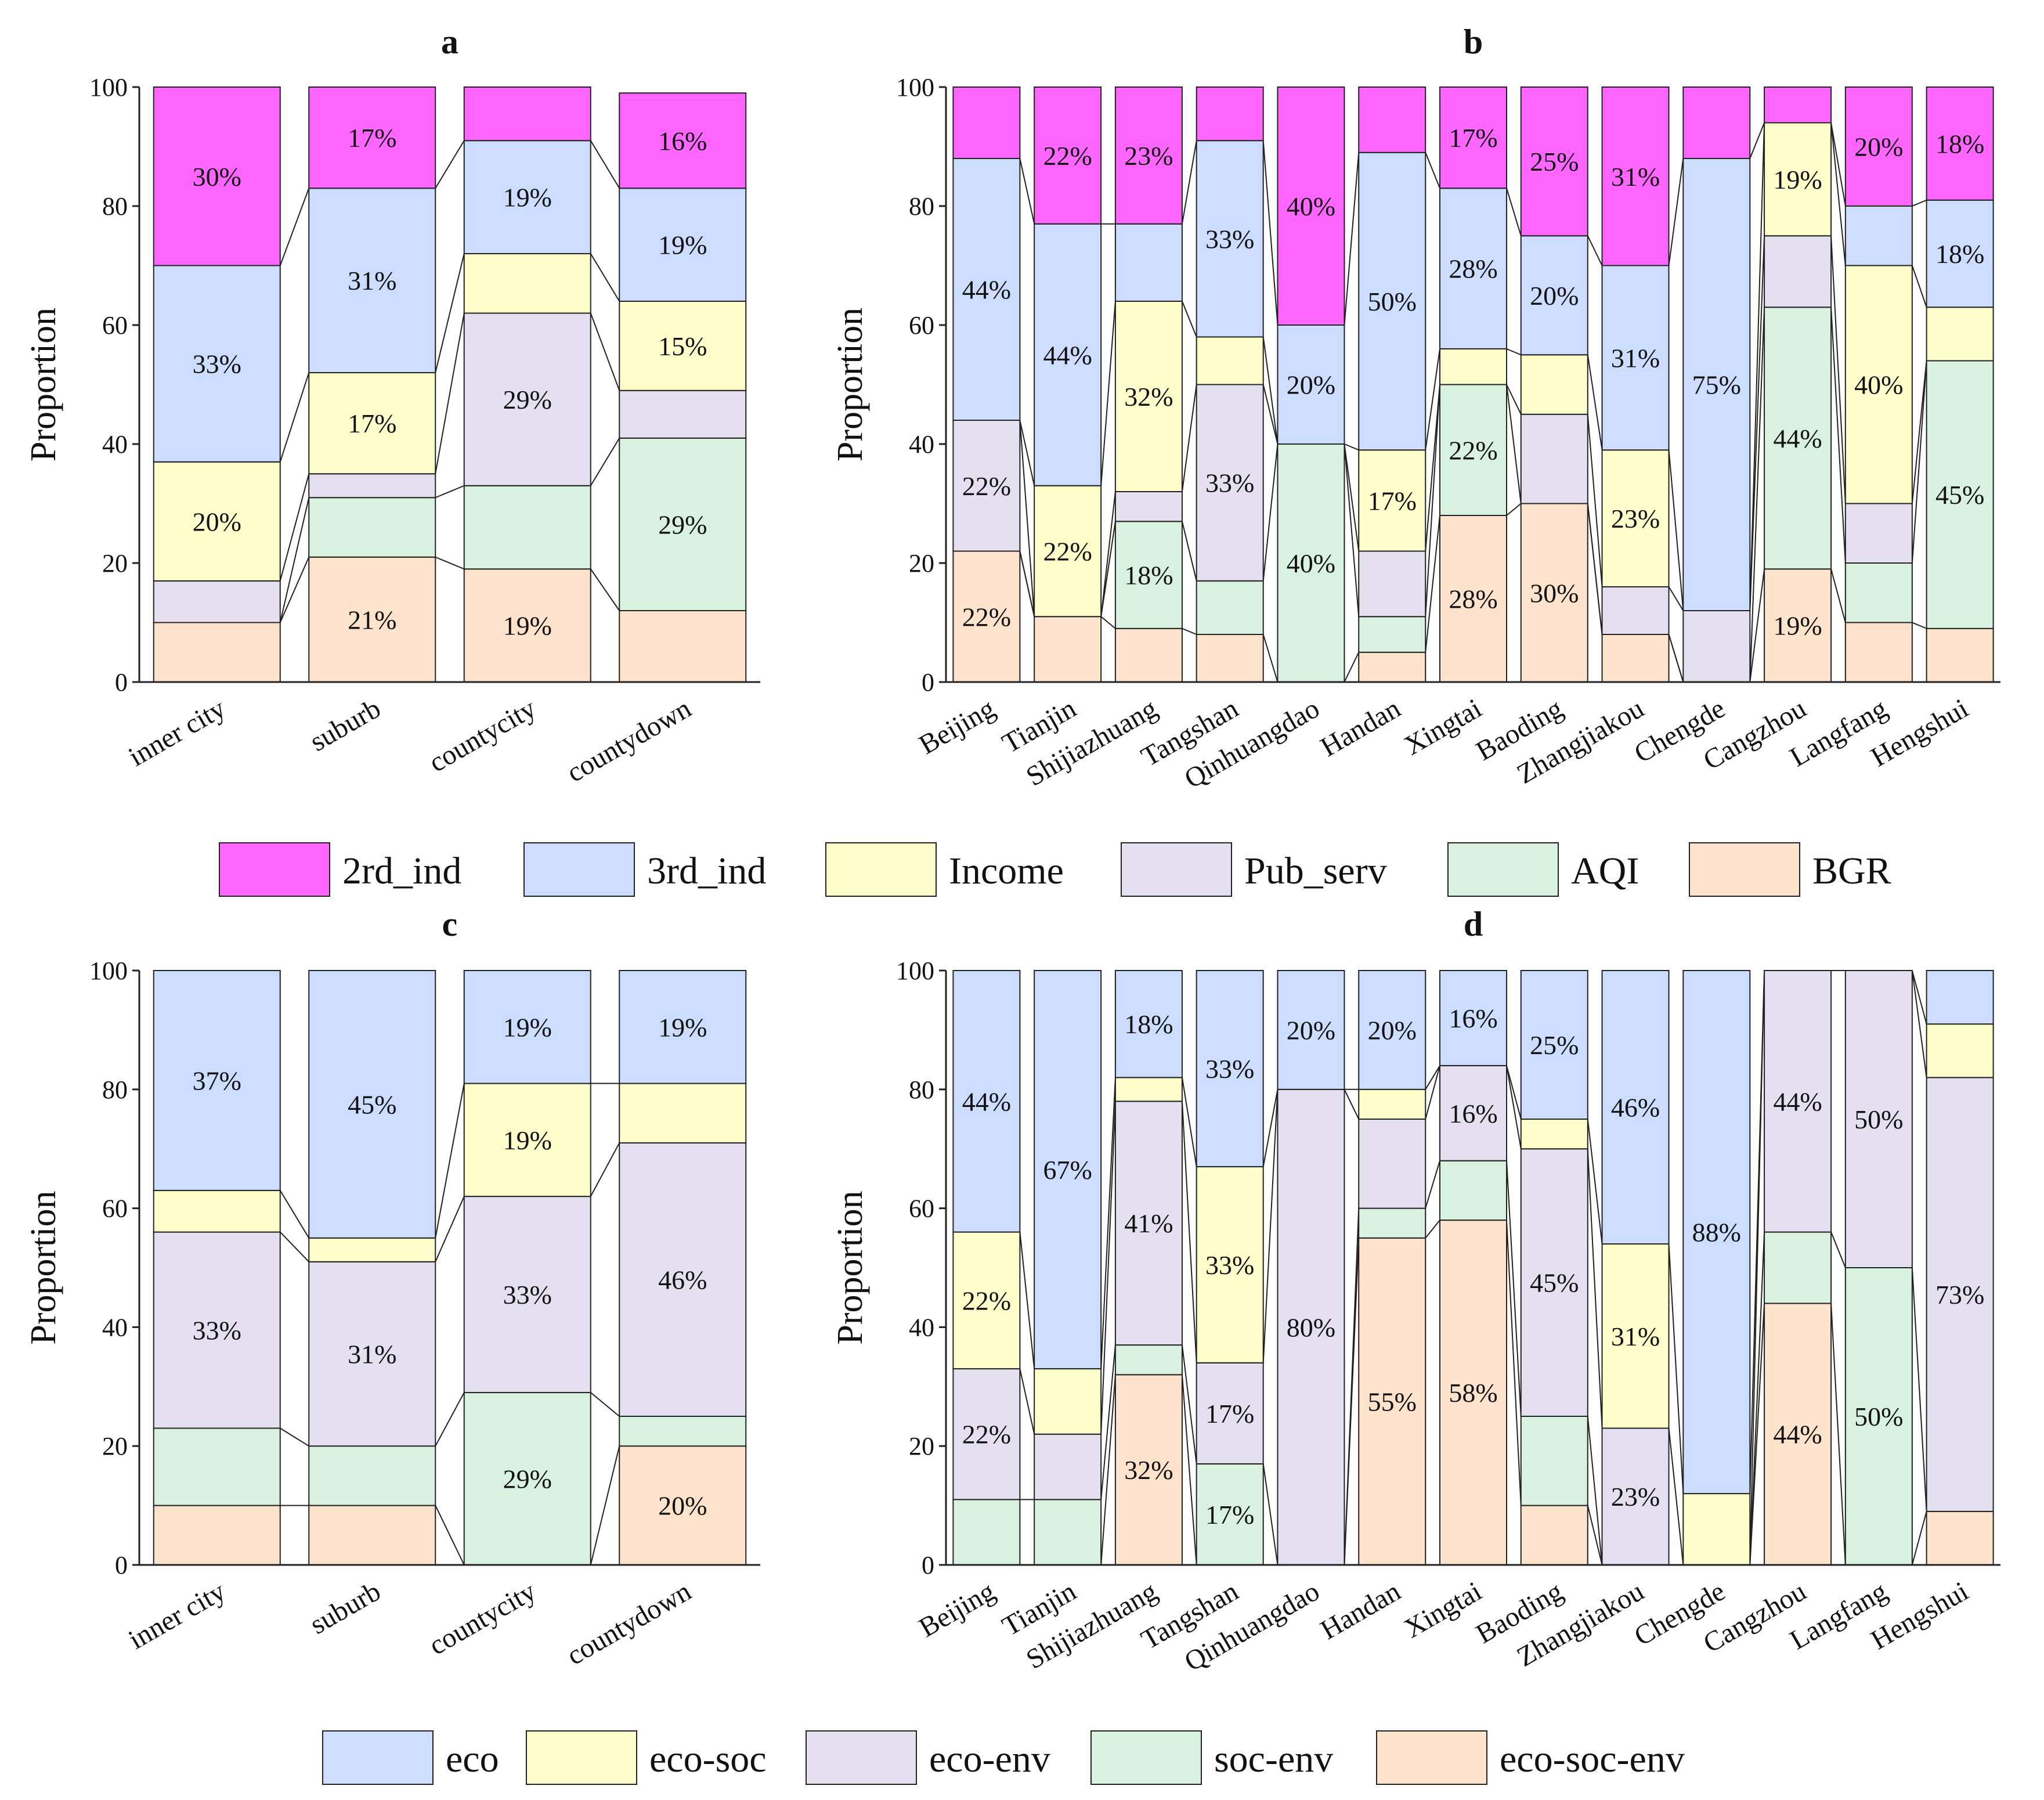 The height and width of the screenshot is (1800, 2044). What do you see at coordinates (1554, 1282) in the screenshot?
I see `bar-segment-eco-env-baoding` at bounding box center [1554, 1282].